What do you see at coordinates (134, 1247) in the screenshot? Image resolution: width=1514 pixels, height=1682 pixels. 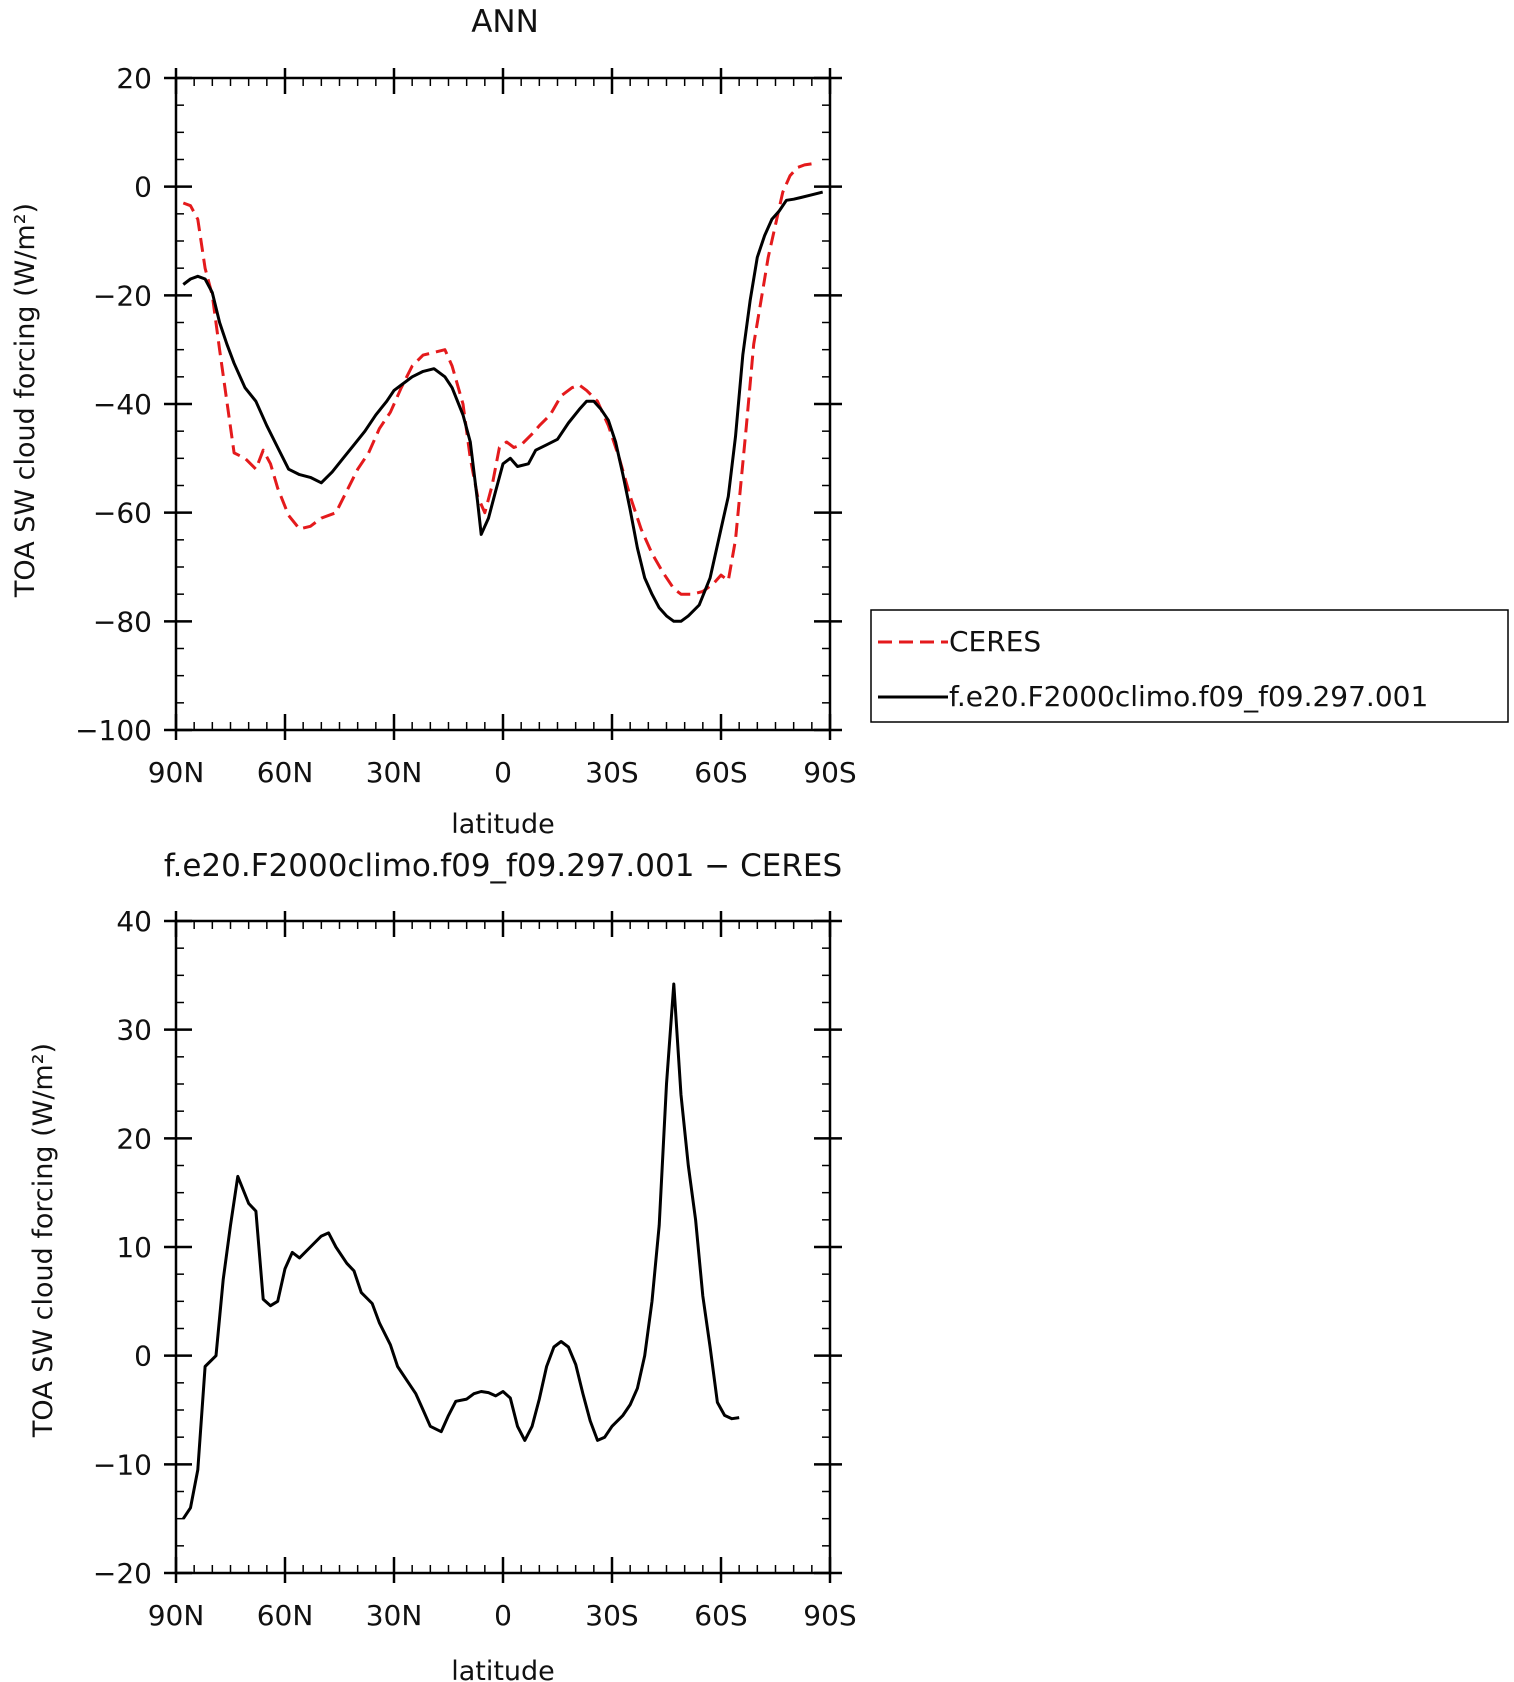 I see `y-tick-label: 10` at bounding box center [134, 1247].